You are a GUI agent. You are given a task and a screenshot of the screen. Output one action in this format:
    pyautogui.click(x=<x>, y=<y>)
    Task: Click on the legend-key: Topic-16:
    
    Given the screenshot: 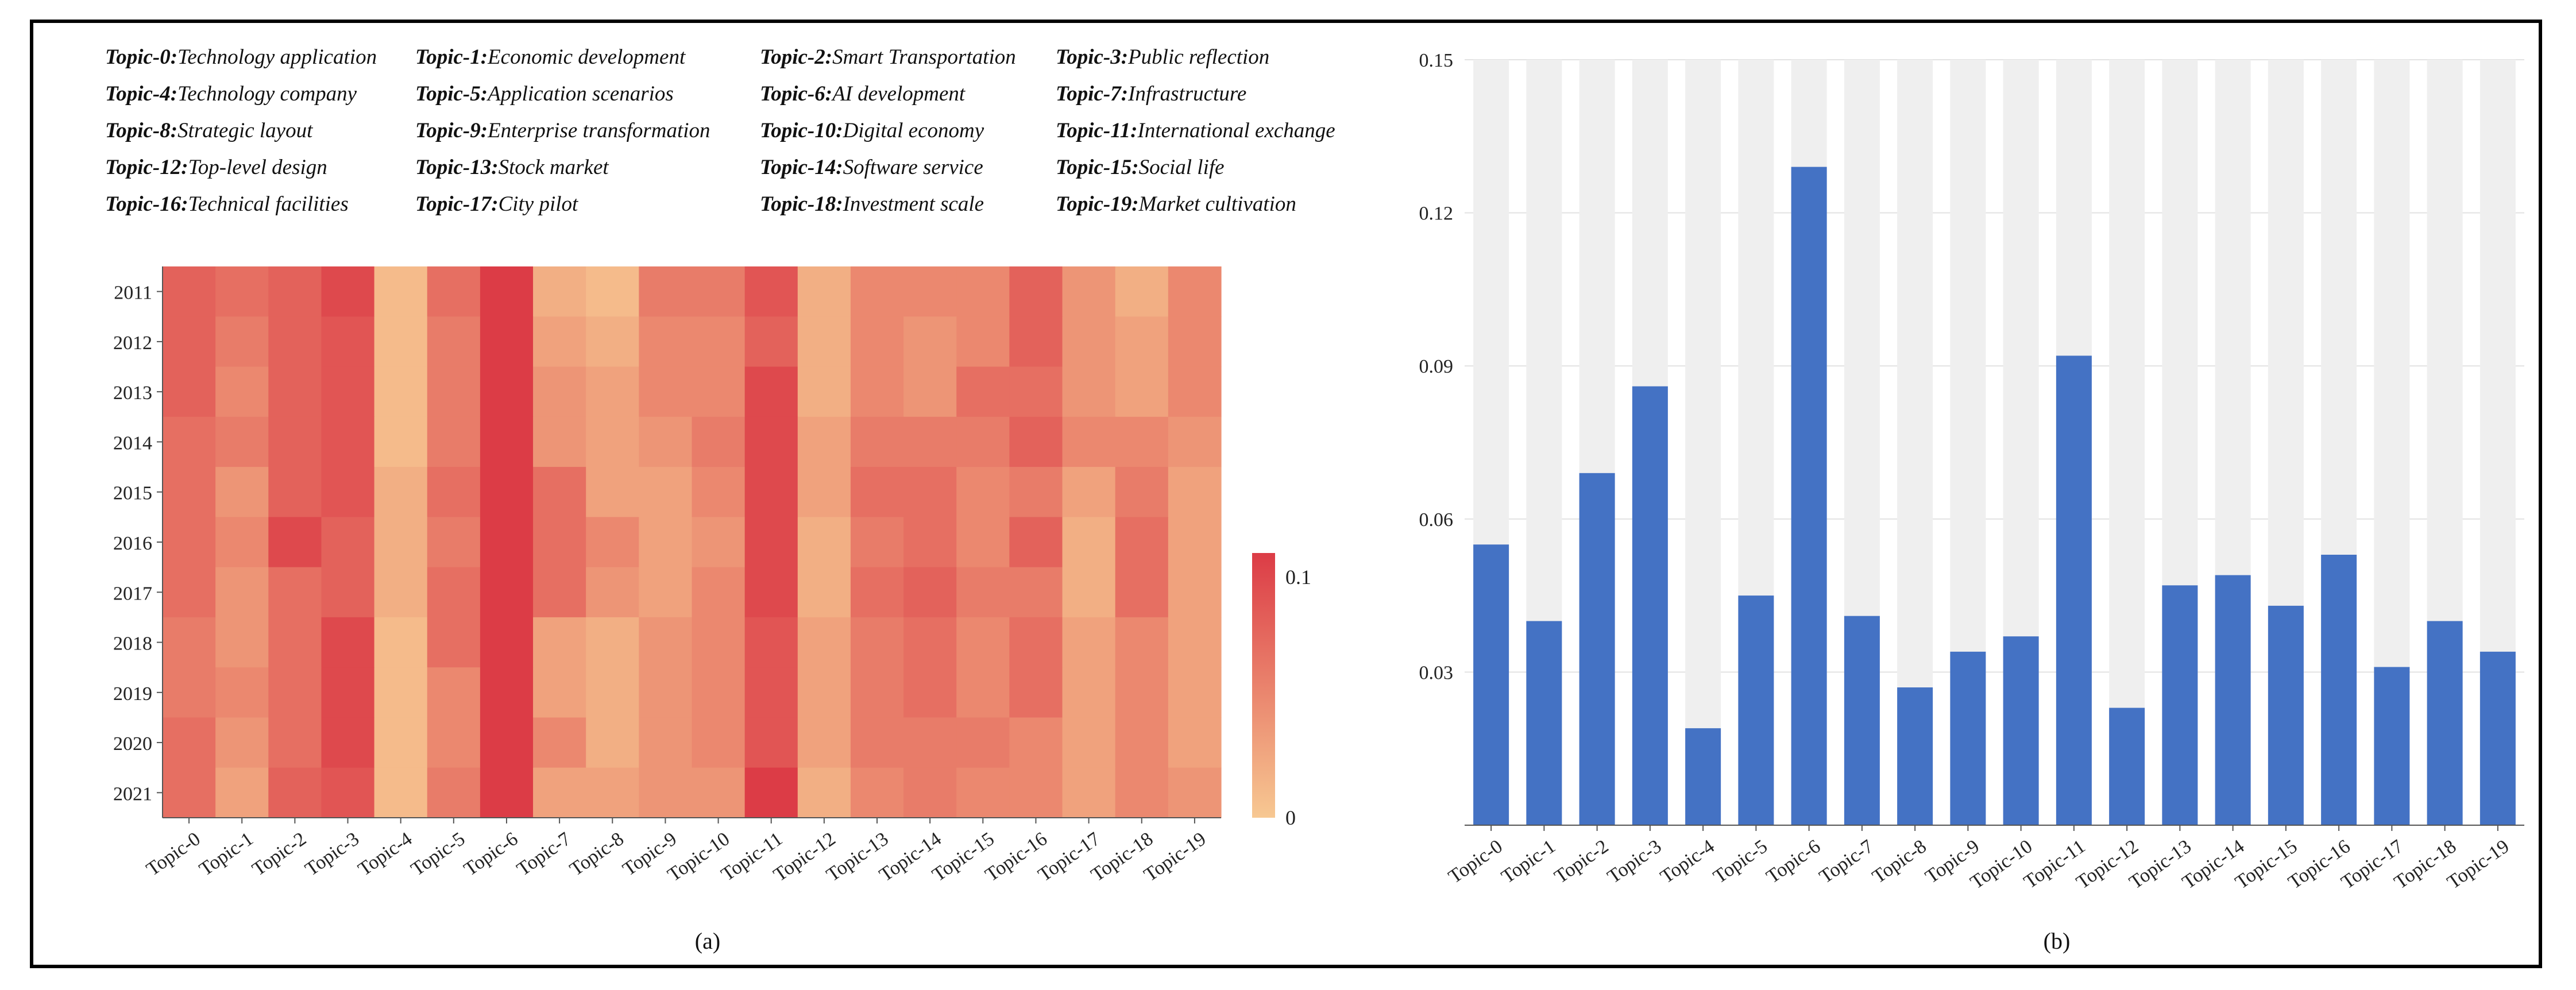 What is the action you would take?
    pyautogui.click(x=146, y=204)
    